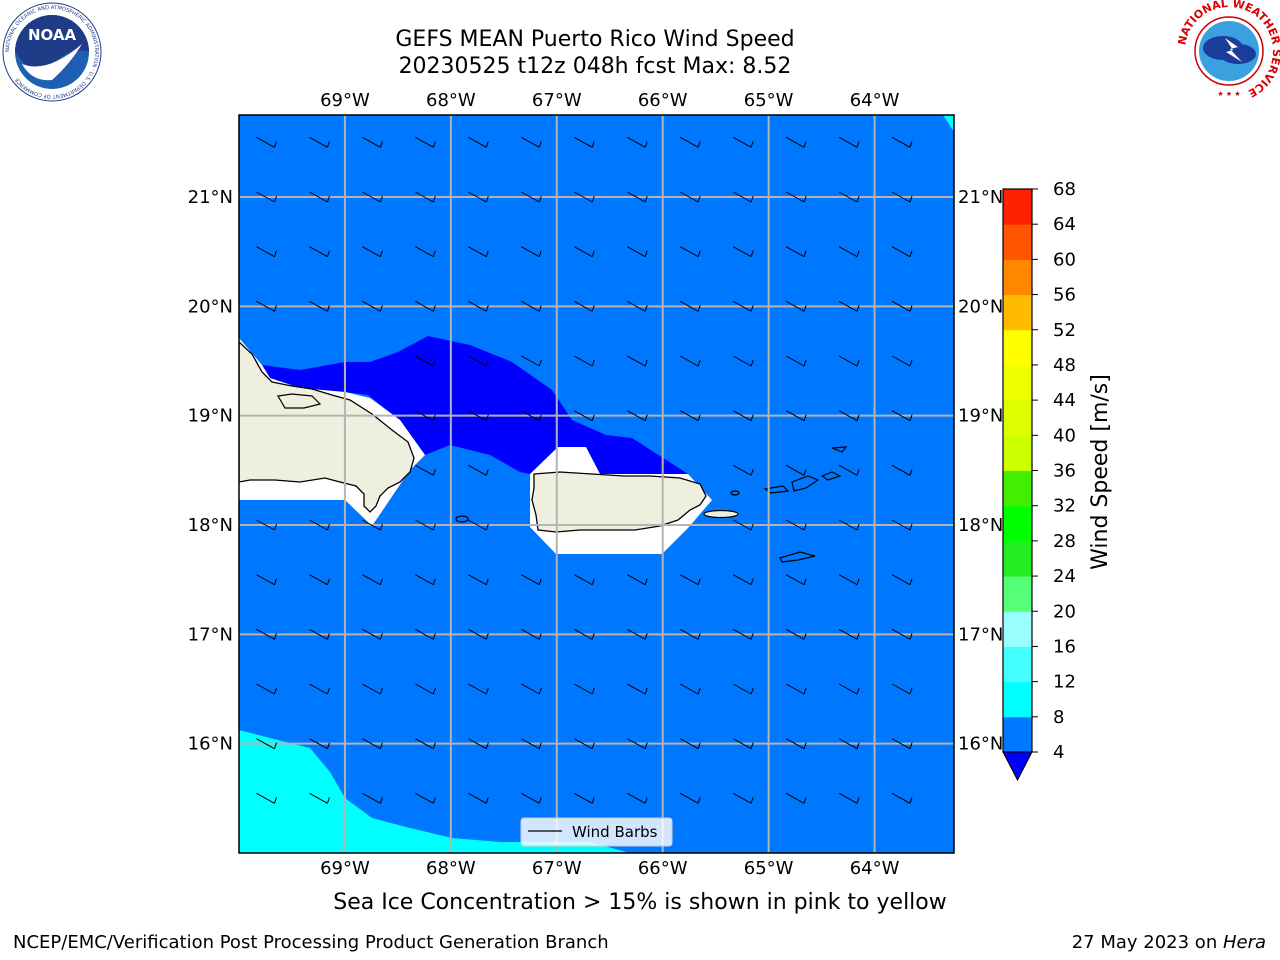 The height and width of the screenshot is (960, 1280). Describe the element at coordinates (980, 197) in the screenshot. I see `lat-label: 21°N` at that location.